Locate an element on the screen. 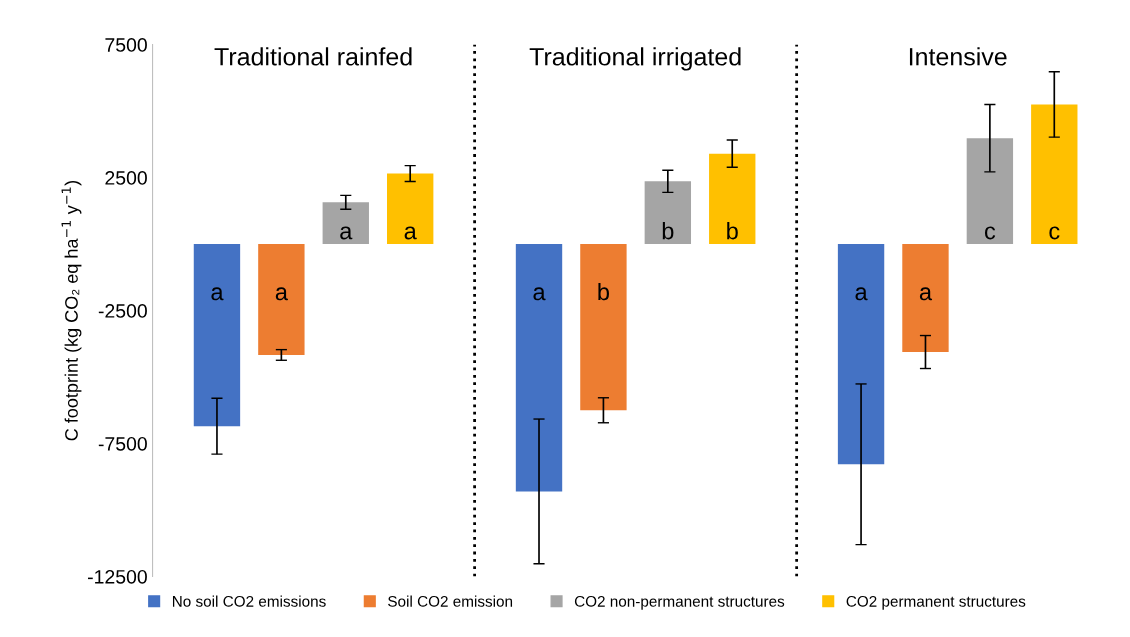 This screenshot has height=637, width=1130. legend-label: Soil CO2 emission is located at coordinates (450, 601).